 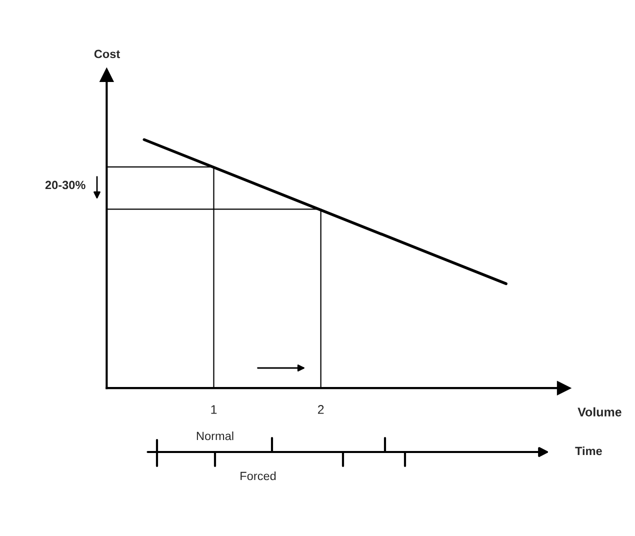 What do you see at coordinates (65, 185) in the screenshot?
I see `text: 20-30%` at bounding box center [65, 185].